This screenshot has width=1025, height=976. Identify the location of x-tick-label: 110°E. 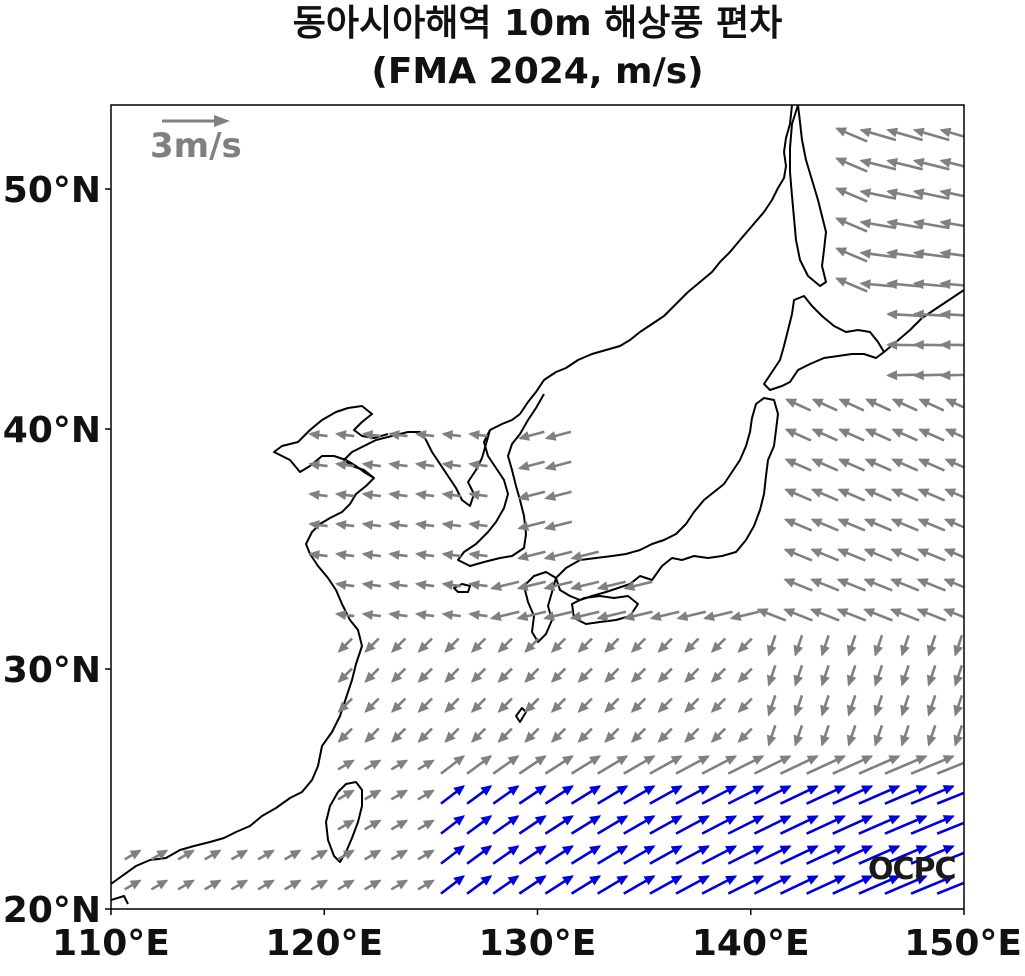
(111, 943).